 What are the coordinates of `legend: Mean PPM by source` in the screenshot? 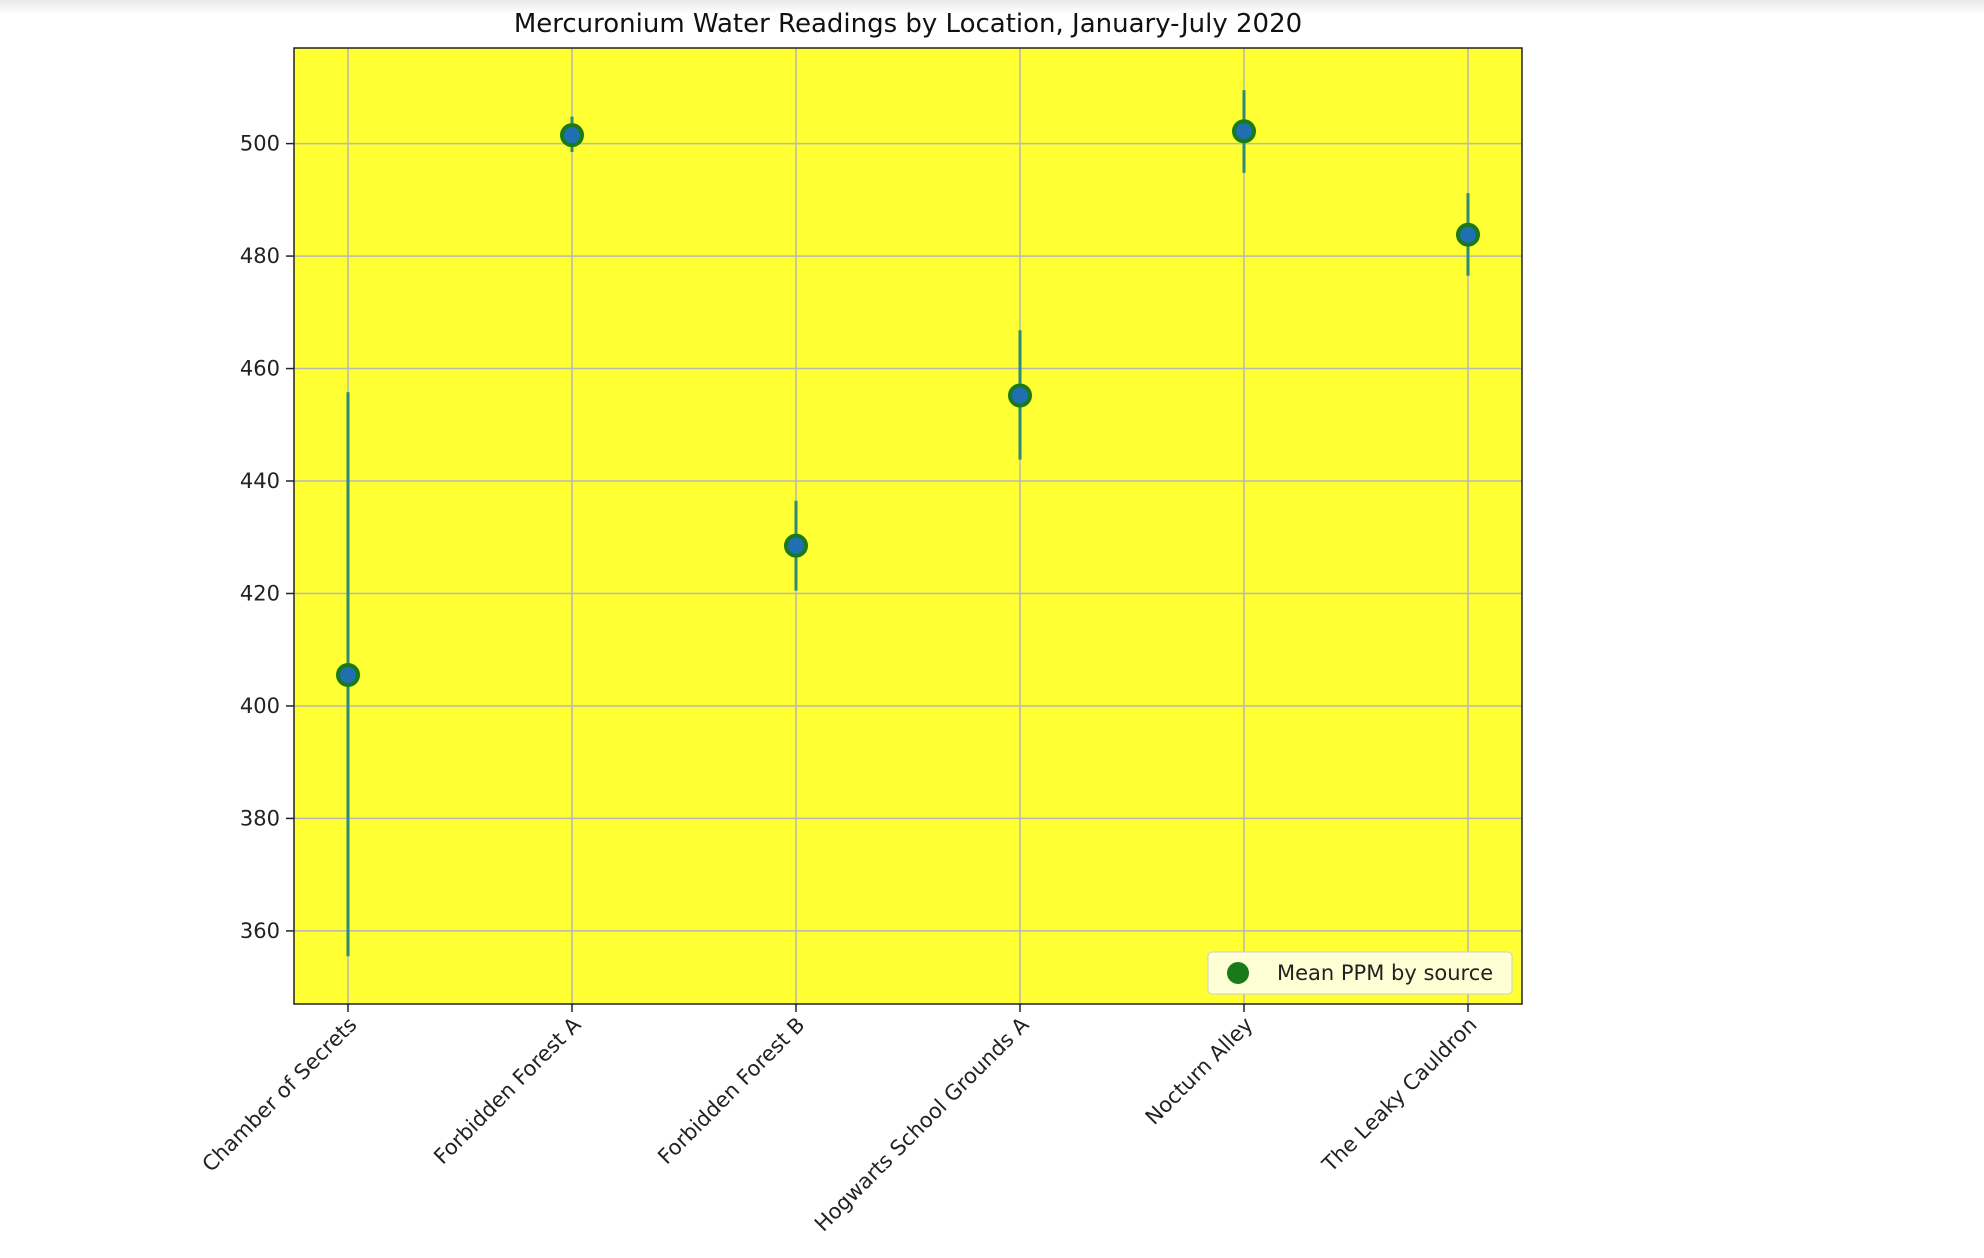 It's located at (1360, 973).